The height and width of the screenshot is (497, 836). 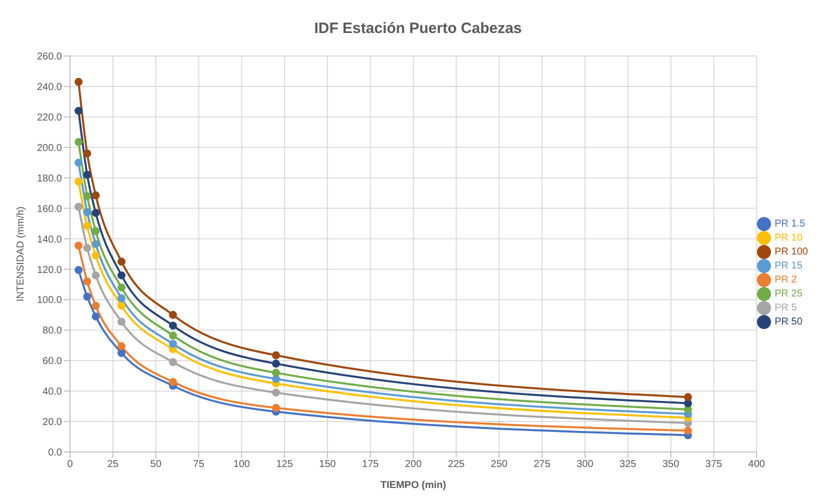 What do you see at coordinates (542, 464) in the screenshot?
I see `x-tick-label: 275` at bounding box center [542, 464].